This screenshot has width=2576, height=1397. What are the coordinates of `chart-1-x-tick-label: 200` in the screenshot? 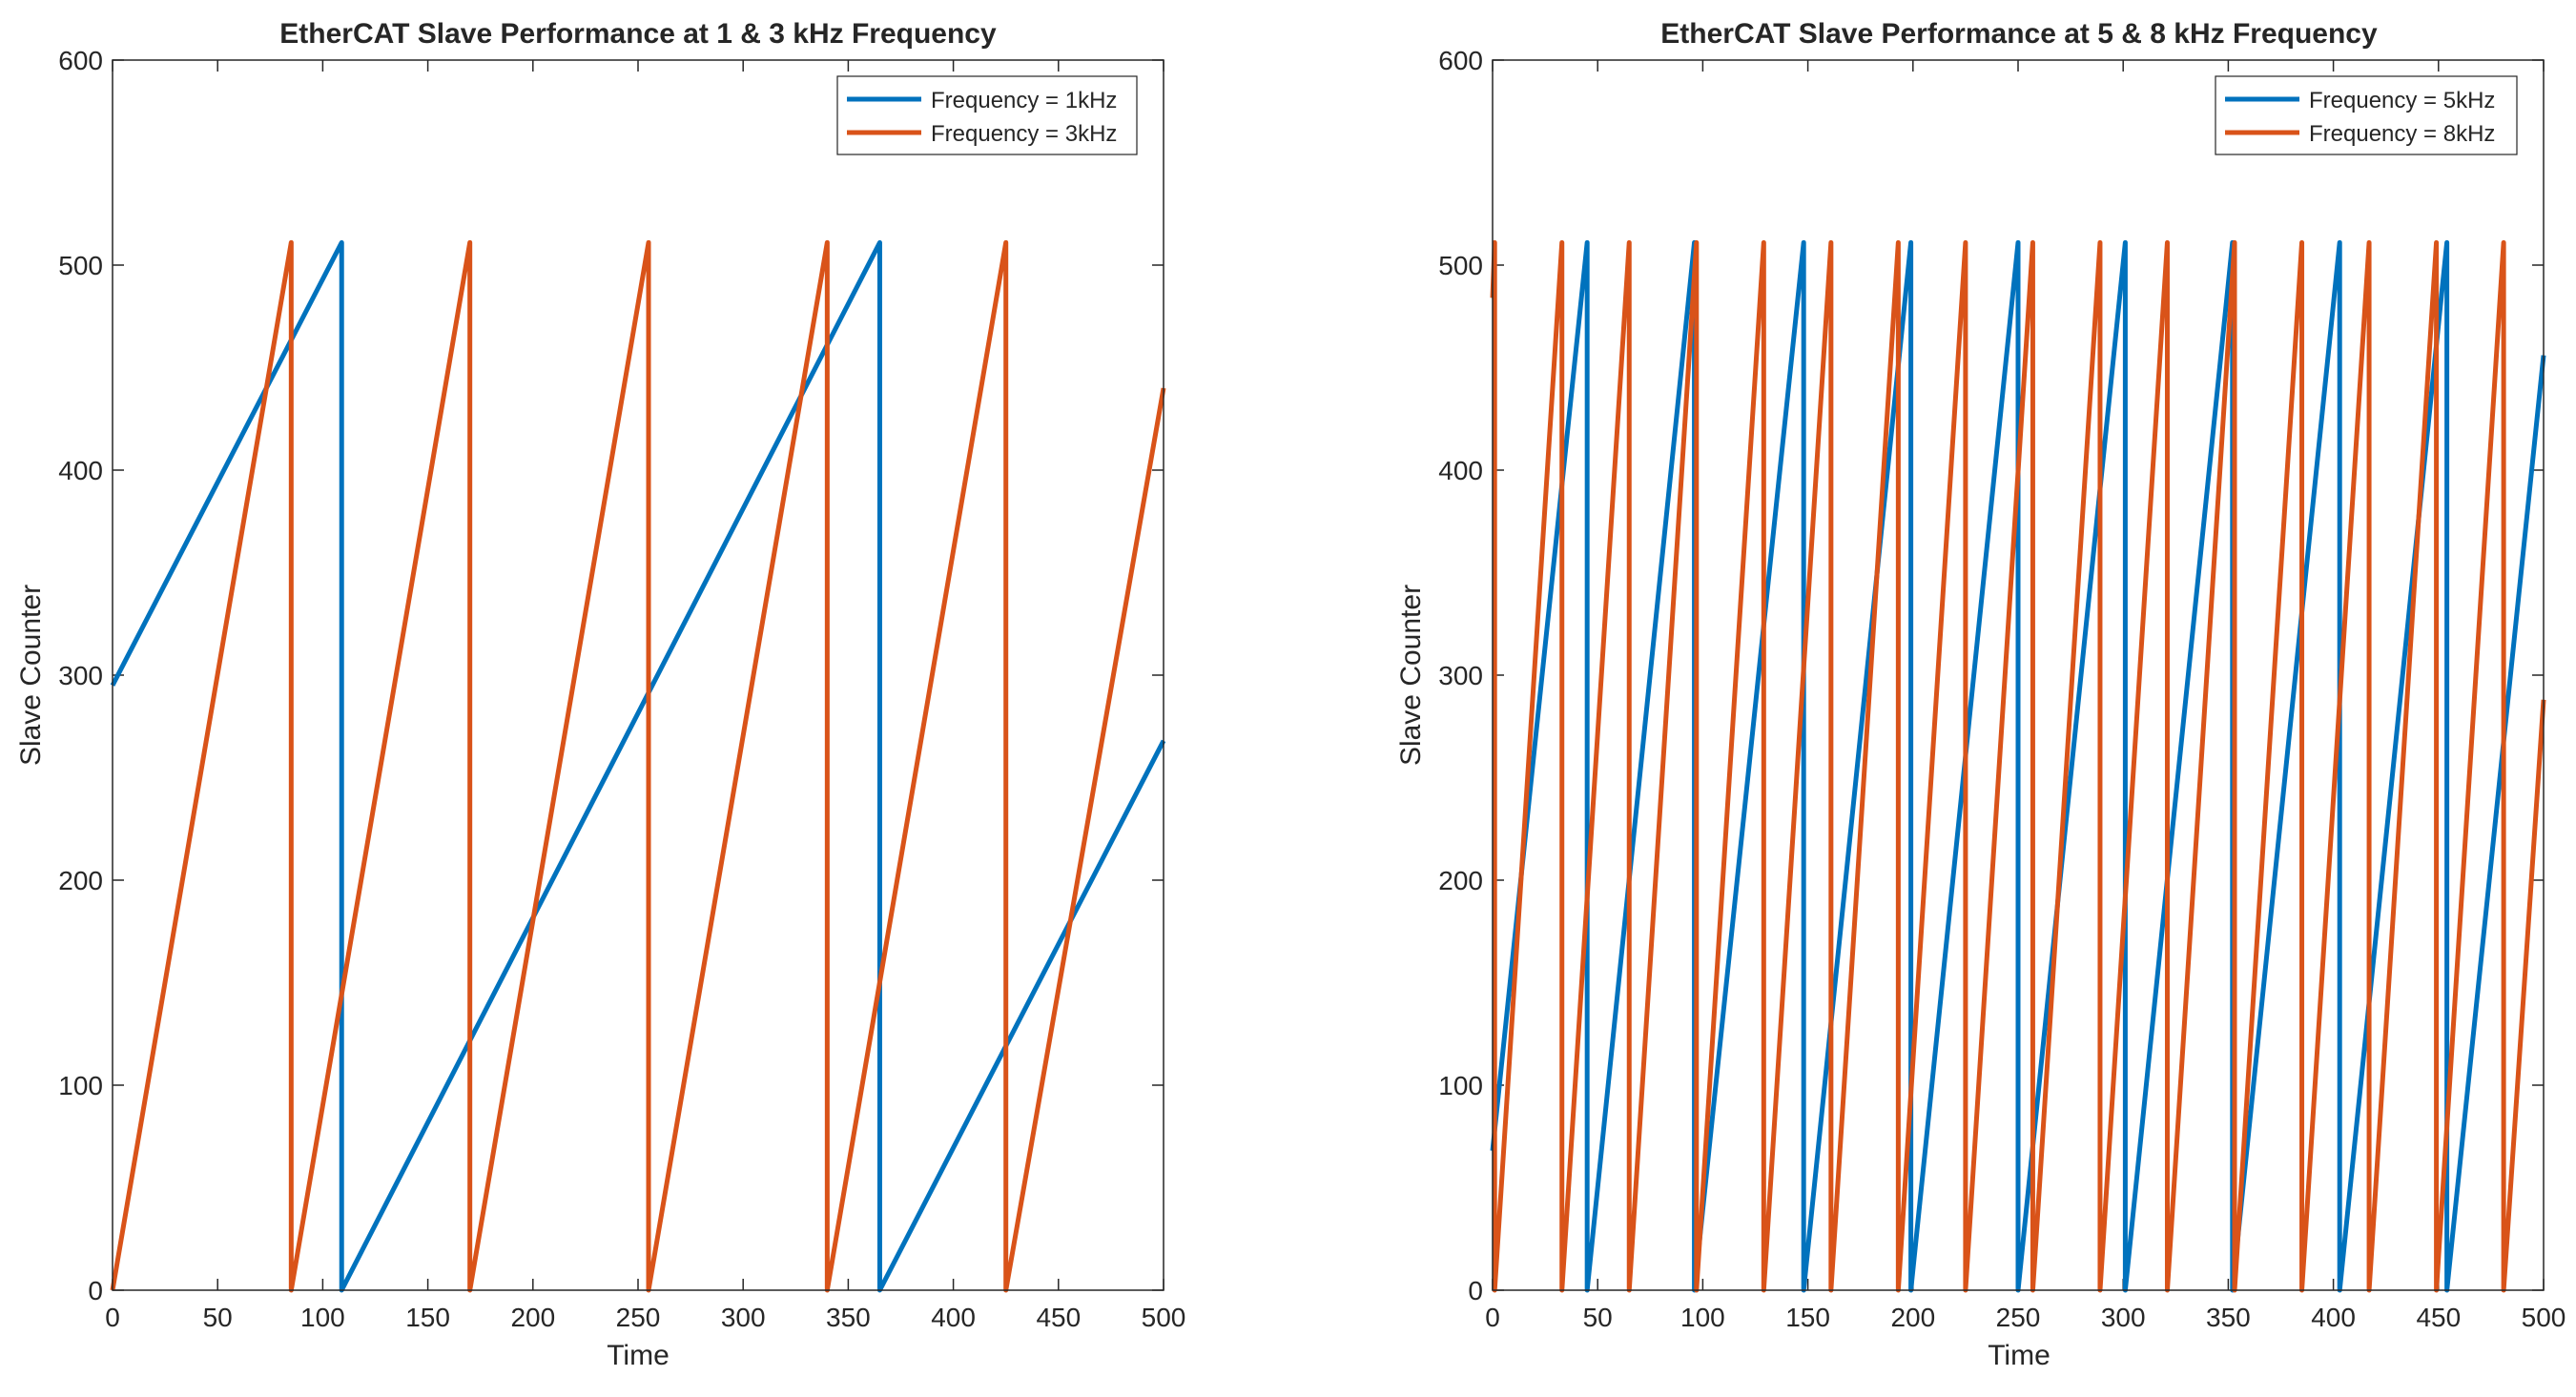 It's located at (532, 1317).